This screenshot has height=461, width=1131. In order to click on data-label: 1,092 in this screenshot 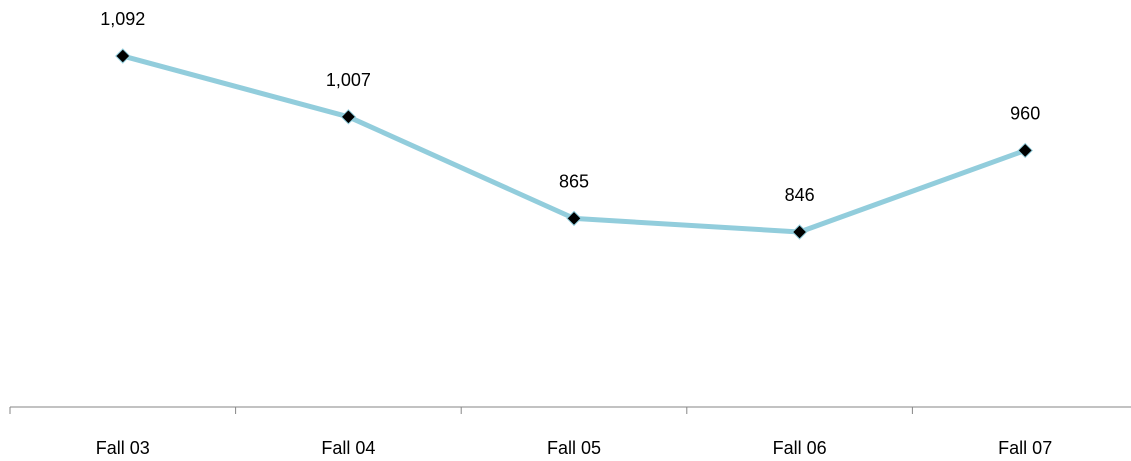, I will do `click(122, 19)`.